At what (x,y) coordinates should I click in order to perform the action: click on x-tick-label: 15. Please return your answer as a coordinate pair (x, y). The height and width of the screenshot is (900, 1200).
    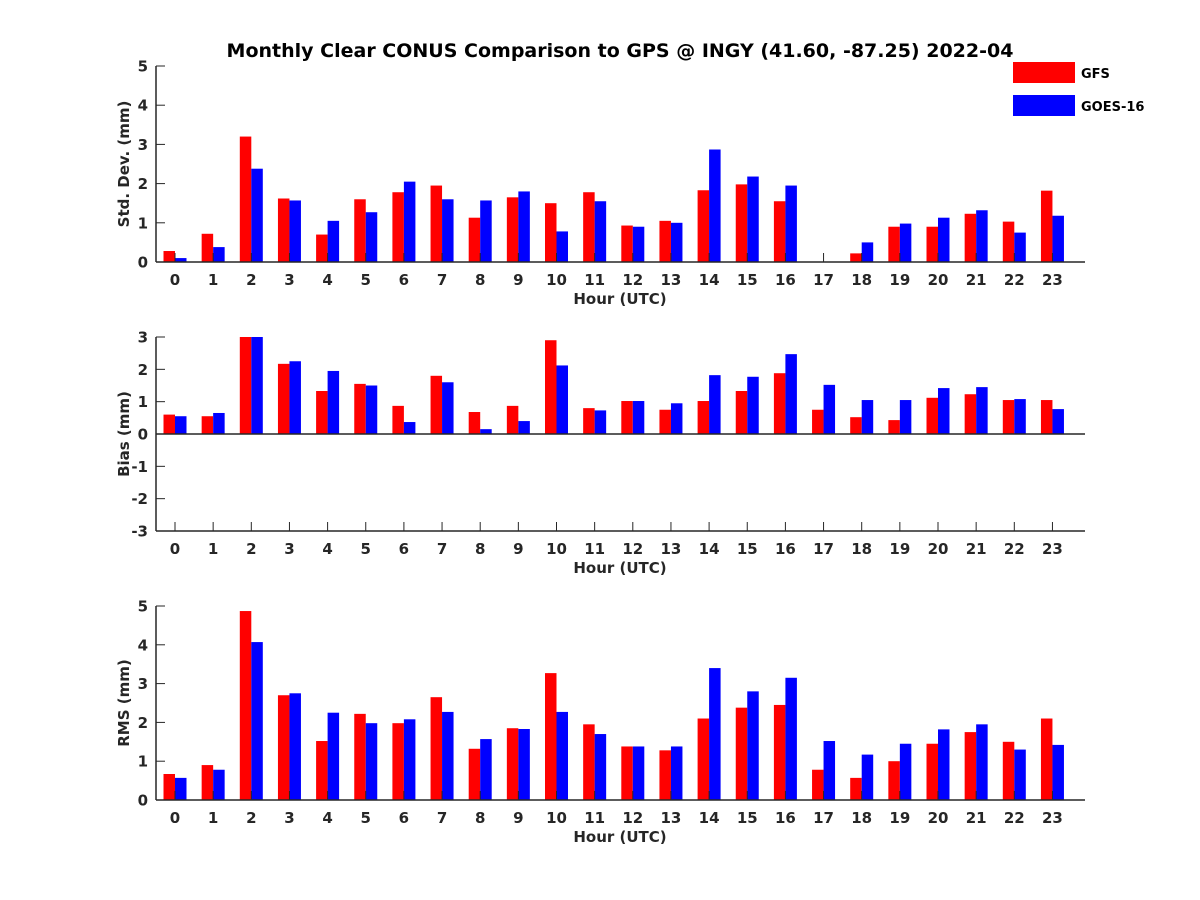
    Looking at the image, I should click on (747, 280).